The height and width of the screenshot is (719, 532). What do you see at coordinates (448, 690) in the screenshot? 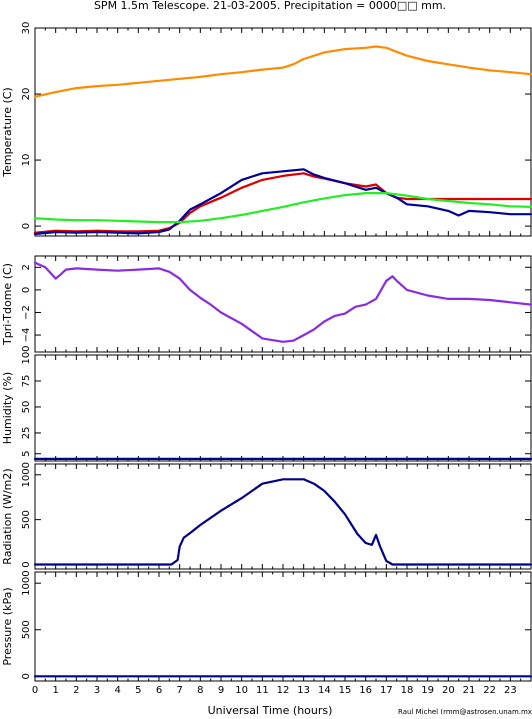
I see `x-tick-label: 20` at bounding box center [448, 690].